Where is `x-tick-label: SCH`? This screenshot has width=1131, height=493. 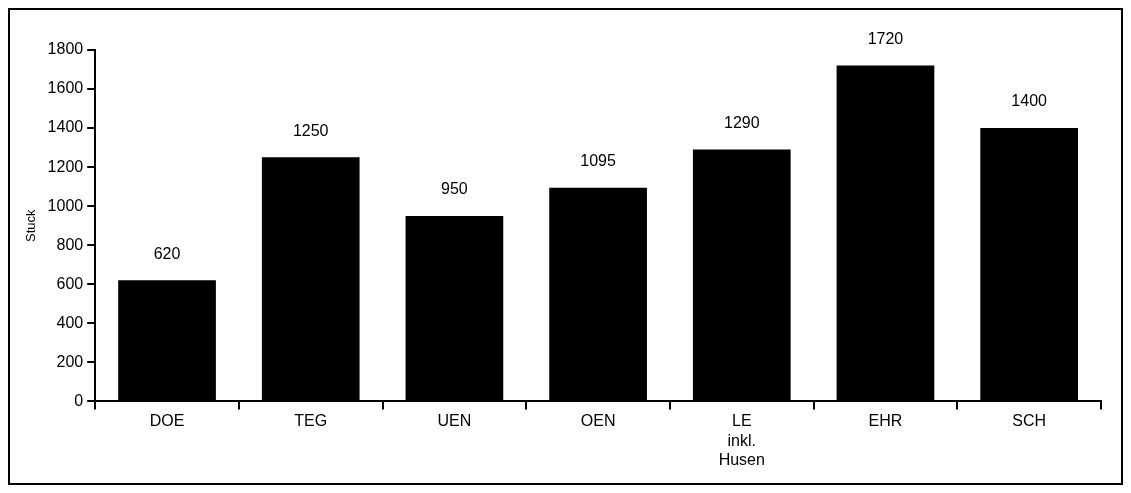
x-tick-label: SCH is located at coordinates (1029, 421).